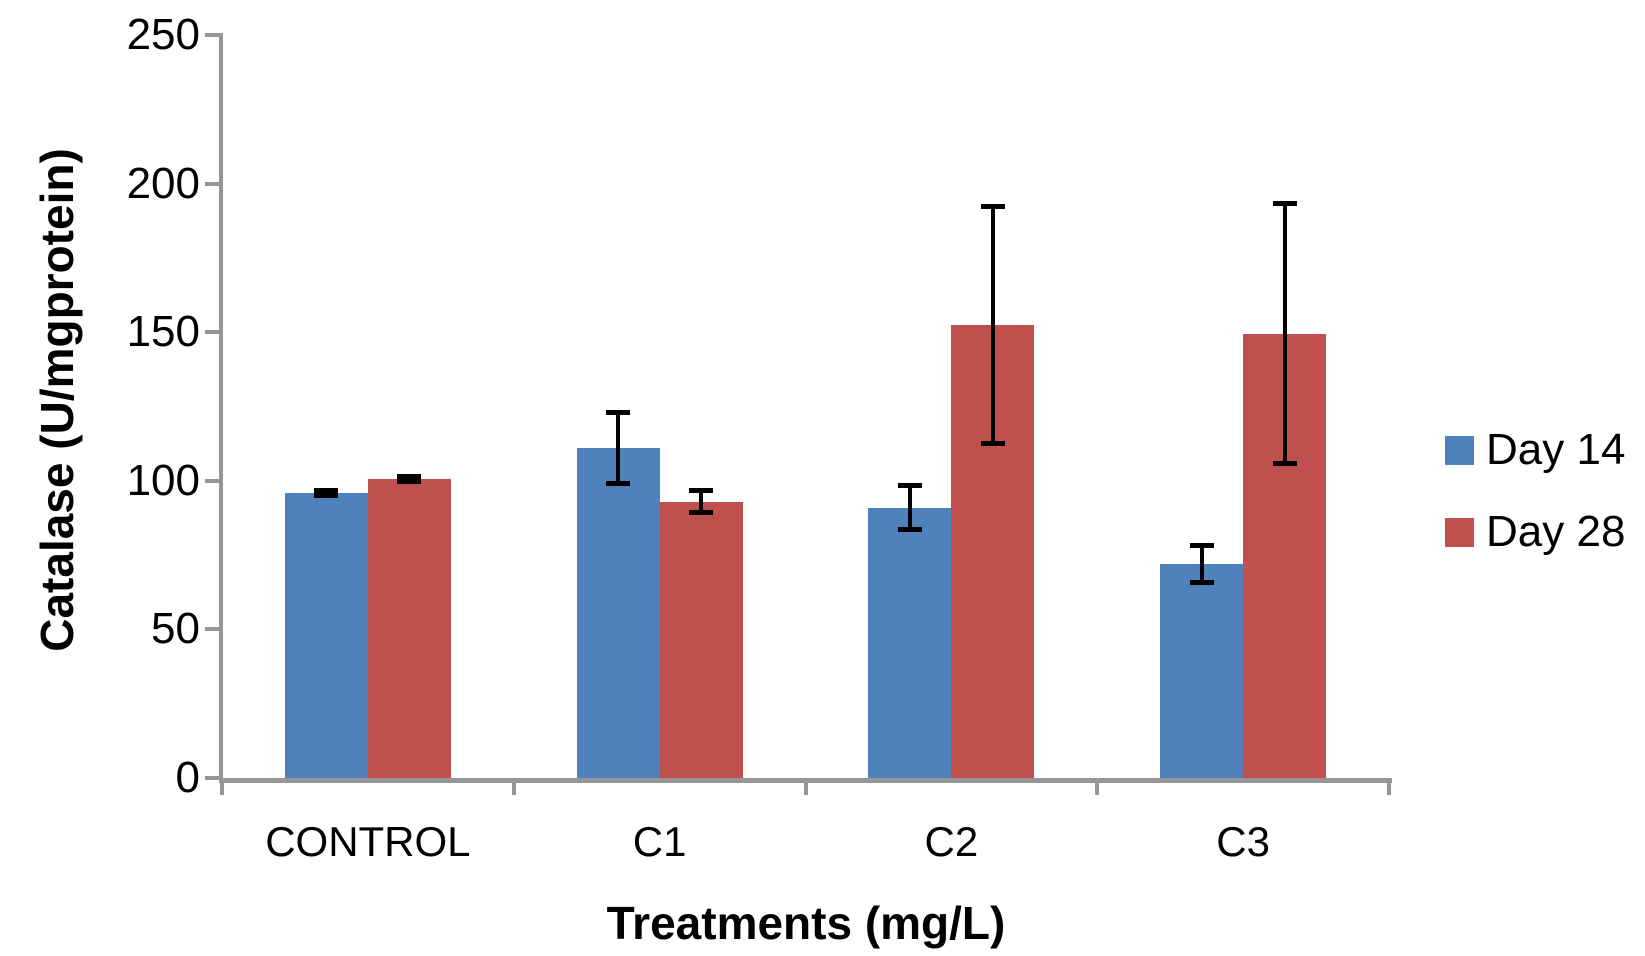 This screenshot has width=1645, height=956. I want to click on y-tick-label-200: 200, so click(163, 183).